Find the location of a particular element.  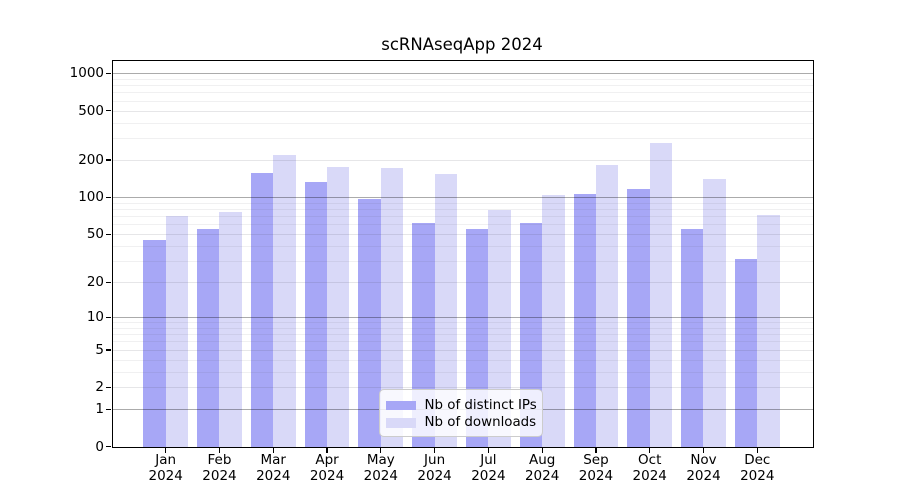

y-tick-label: 2 is located at coordinates (99, 387).